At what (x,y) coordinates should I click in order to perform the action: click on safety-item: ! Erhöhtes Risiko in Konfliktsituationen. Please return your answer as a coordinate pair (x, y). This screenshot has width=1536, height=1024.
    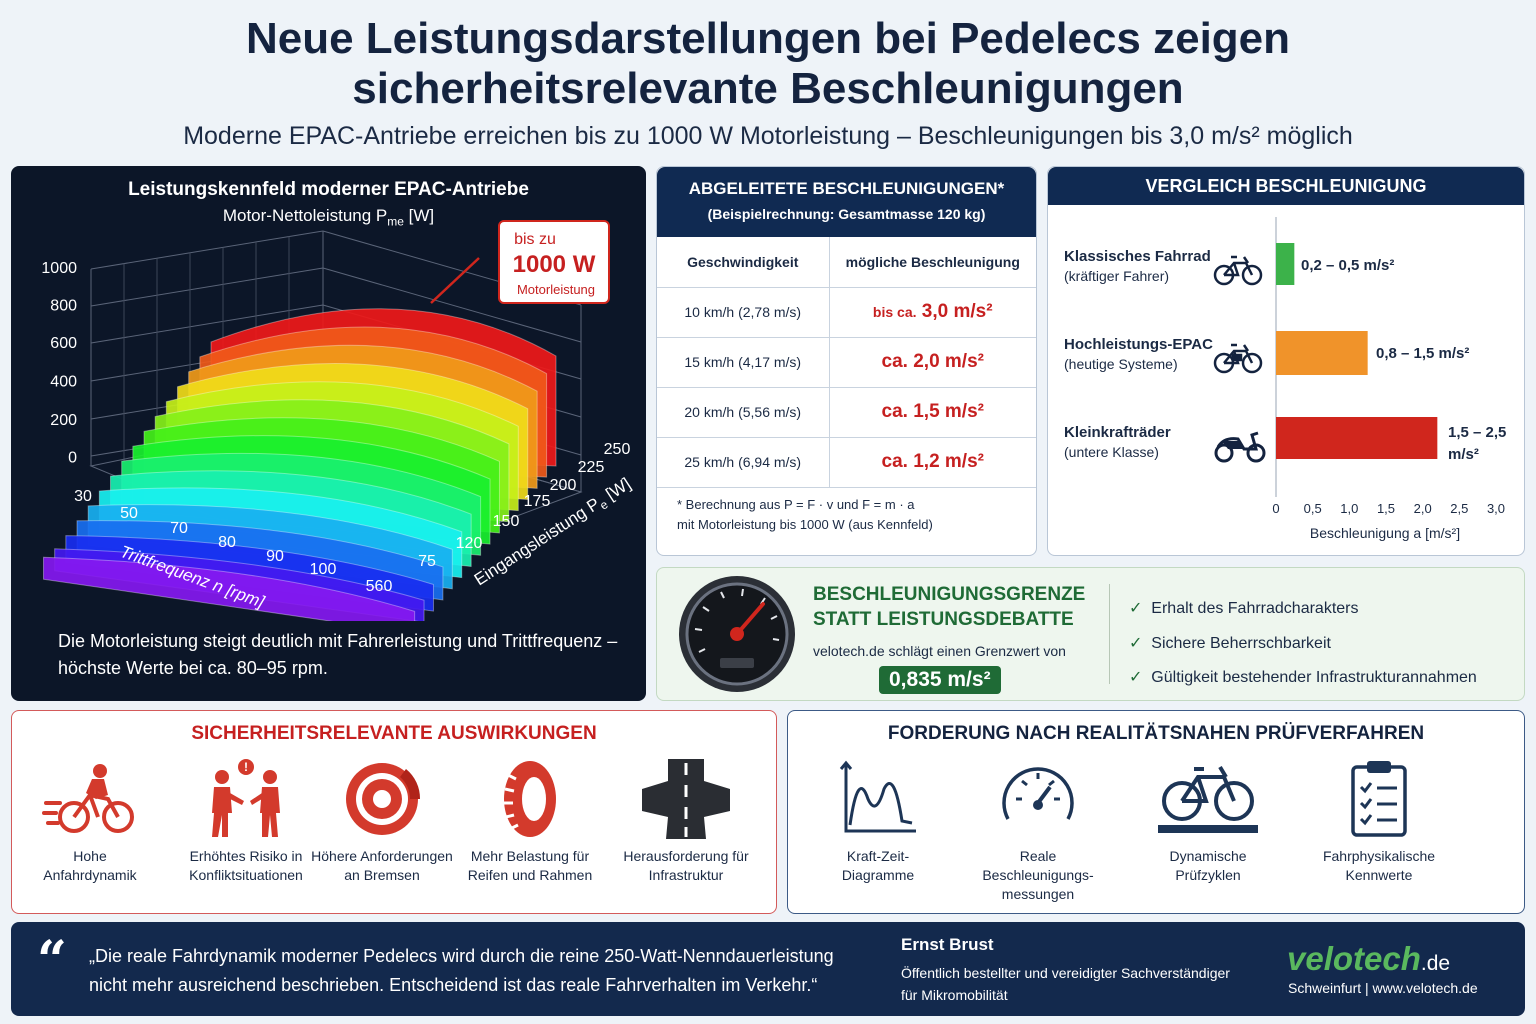
    Looking at the image, I should click on (246, 821).